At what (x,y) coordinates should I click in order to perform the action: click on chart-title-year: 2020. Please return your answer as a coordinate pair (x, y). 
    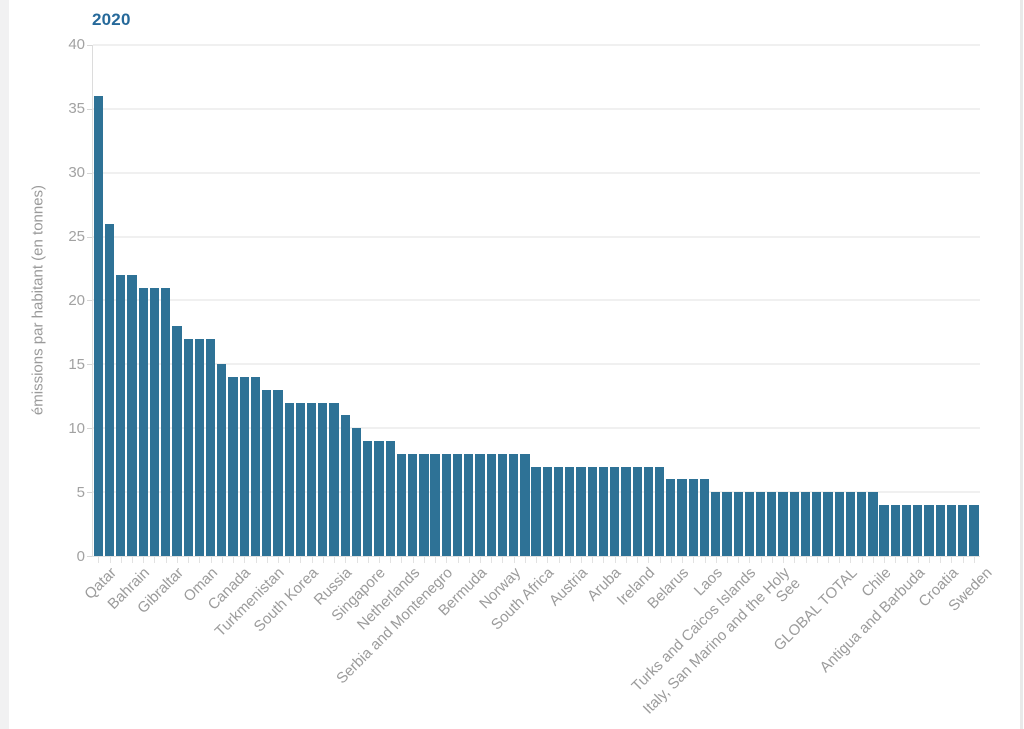
    Looking at the image, I should click on (111, 19).